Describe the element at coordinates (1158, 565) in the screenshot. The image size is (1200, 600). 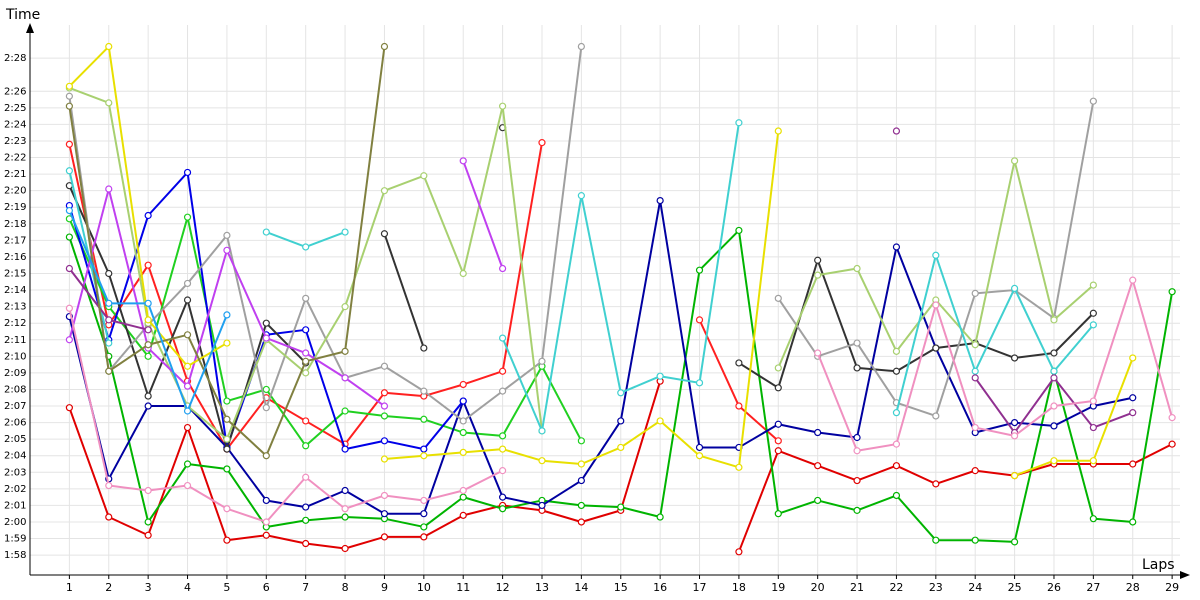
I see `x-axis-title: Laps` at that location.